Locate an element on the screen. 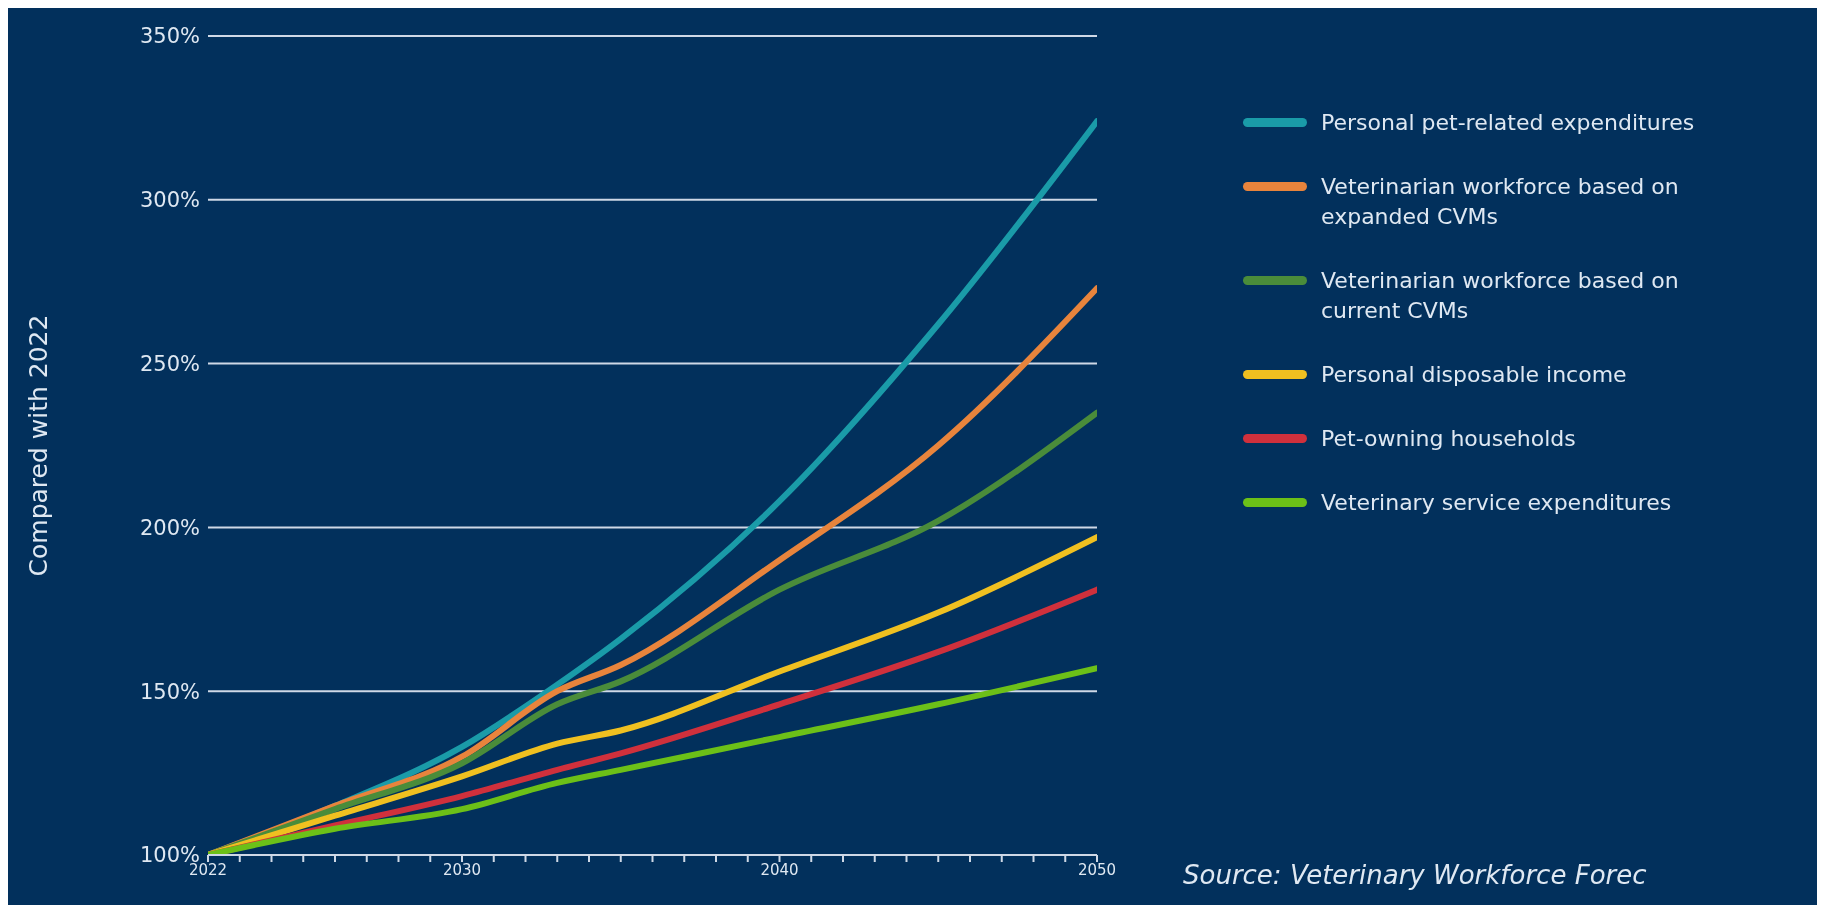  legend-label: Veterinary service expenditures is located at coordinates (1496, 503).